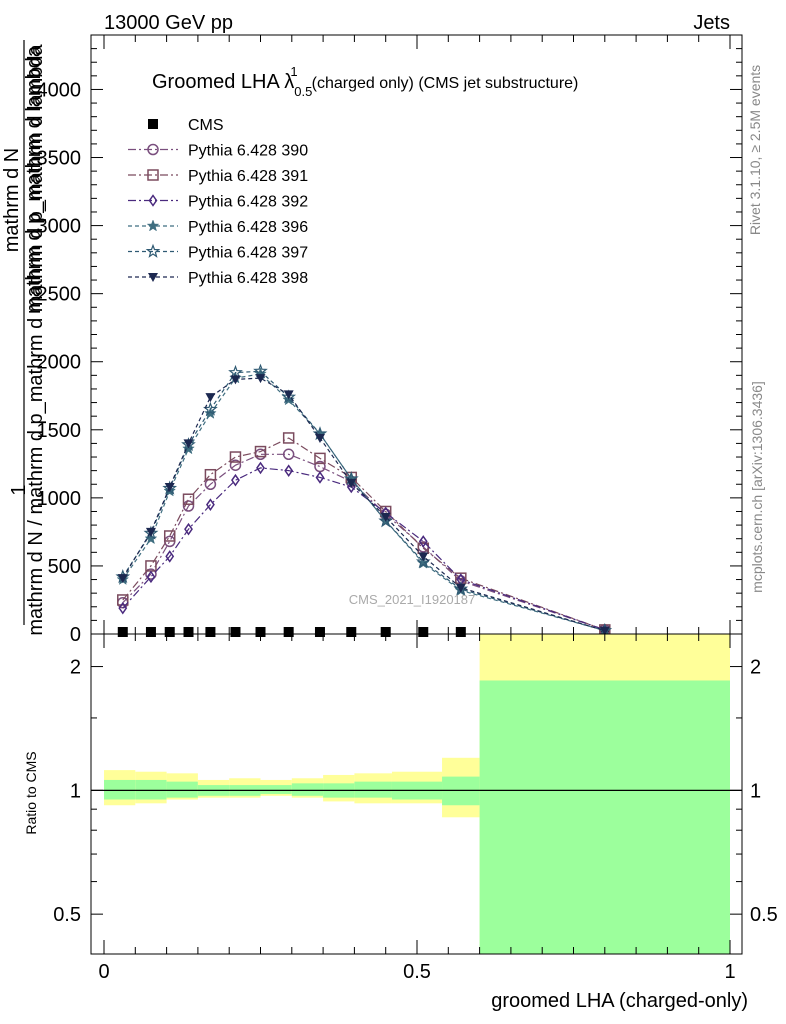 Image resolution: width=786 pixels, height=1024 pixels. I want to click on ratio-ytick-label-right: 2, so click(755, 668).